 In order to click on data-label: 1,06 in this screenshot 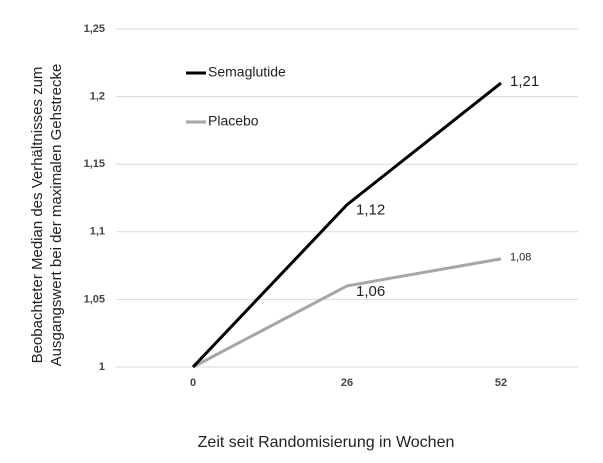, I will do `click(370, 291)`.